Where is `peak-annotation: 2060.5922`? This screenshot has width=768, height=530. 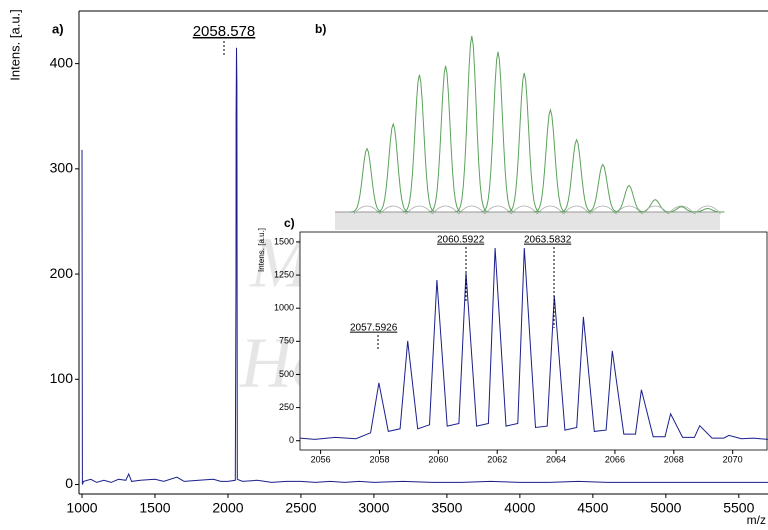
peak-annotation: 2060.5922 is located at coordinates (461, 240).